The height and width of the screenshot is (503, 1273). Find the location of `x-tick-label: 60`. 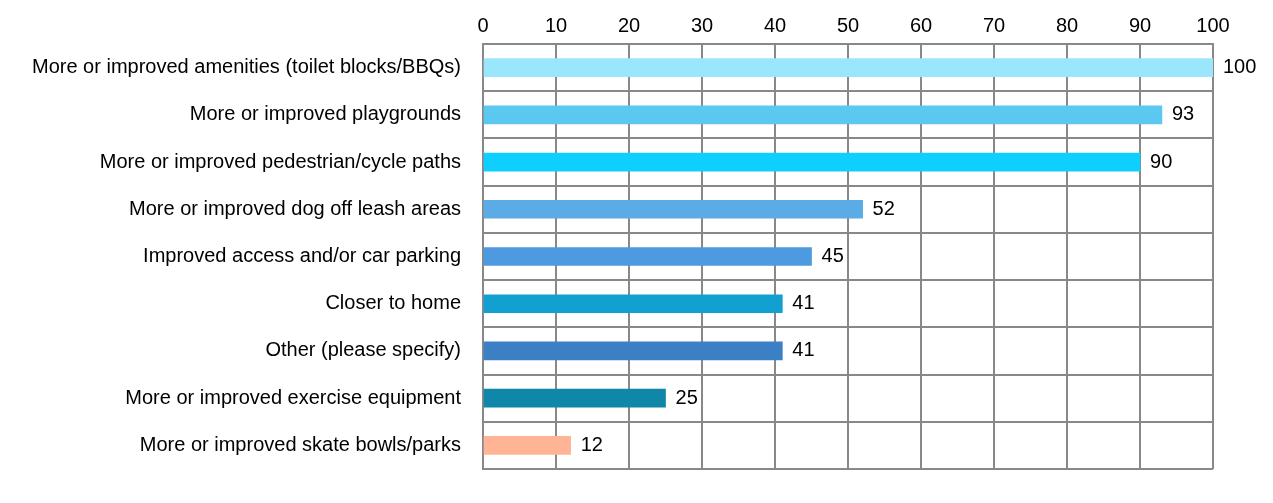

x-tick-label: 60 is located at coordinates (921, 24).